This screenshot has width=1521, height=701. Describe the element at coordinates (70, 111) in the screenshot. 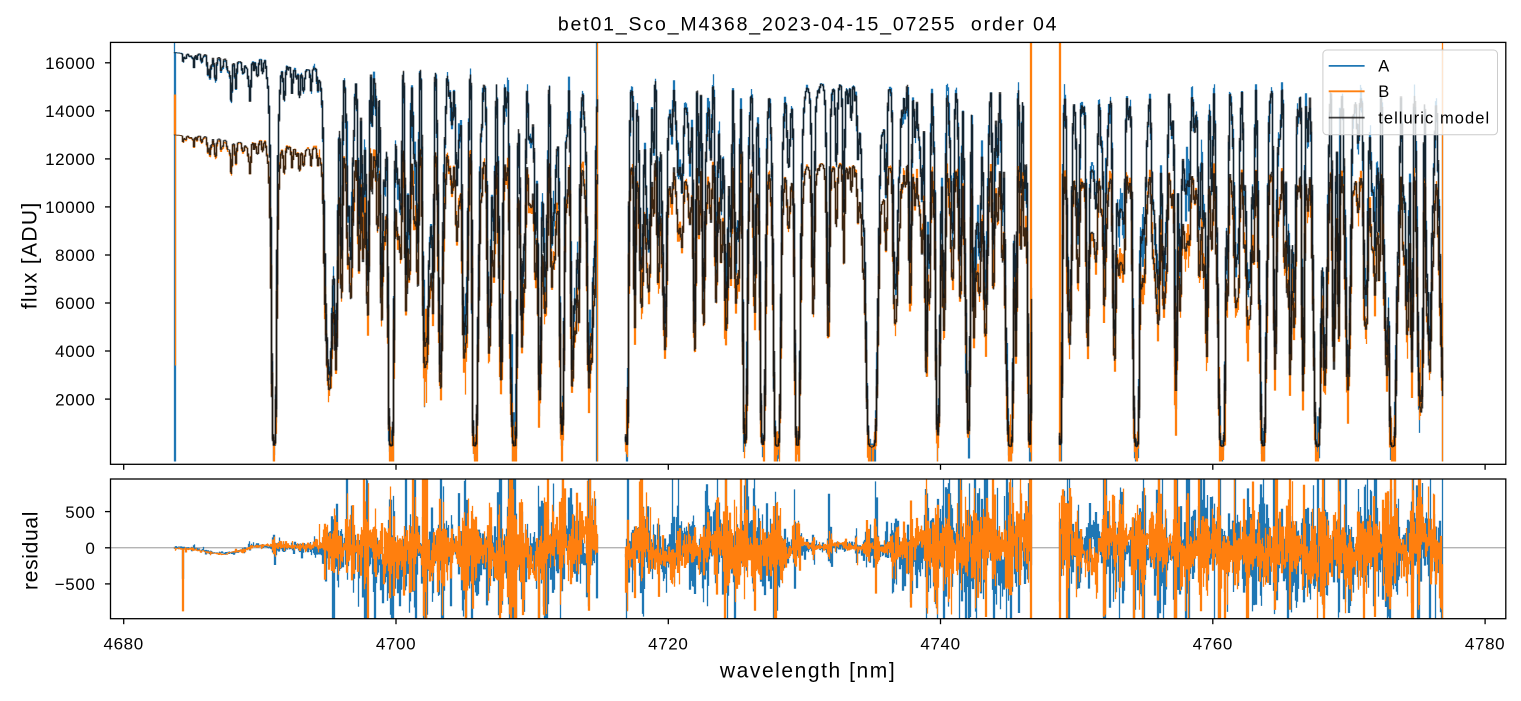

I see `svg-text: 14000` at that location.